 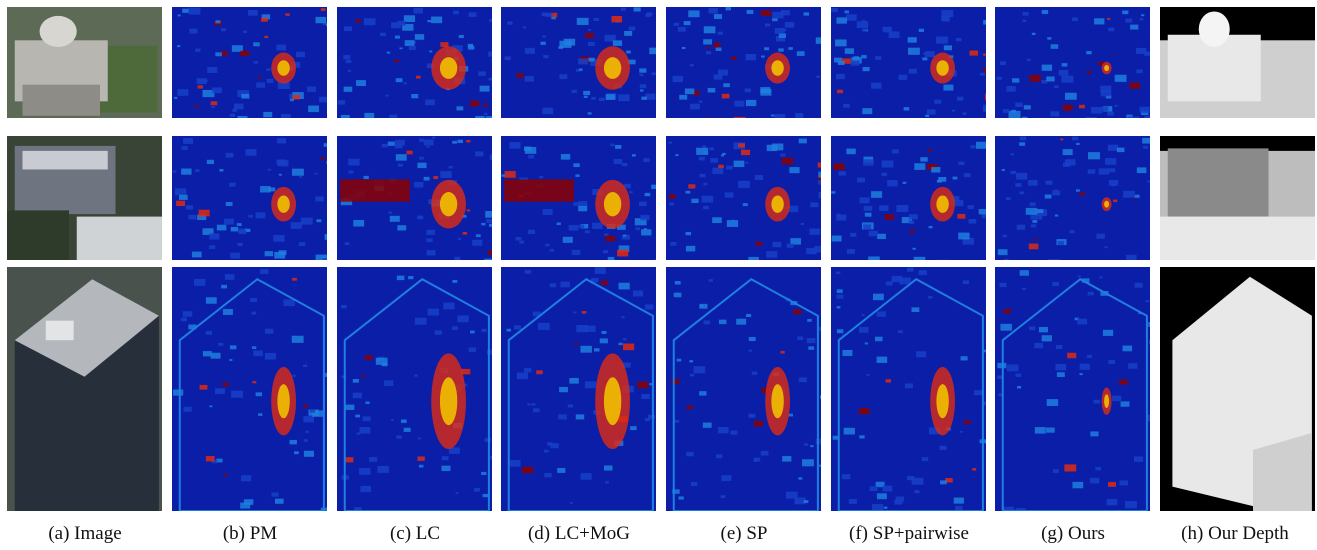 What do you see at coordinates (909, 533) in the screenshot?
I see `caption-sppairwise: (f) SP+pairwise` at bounding box center [909, 533].